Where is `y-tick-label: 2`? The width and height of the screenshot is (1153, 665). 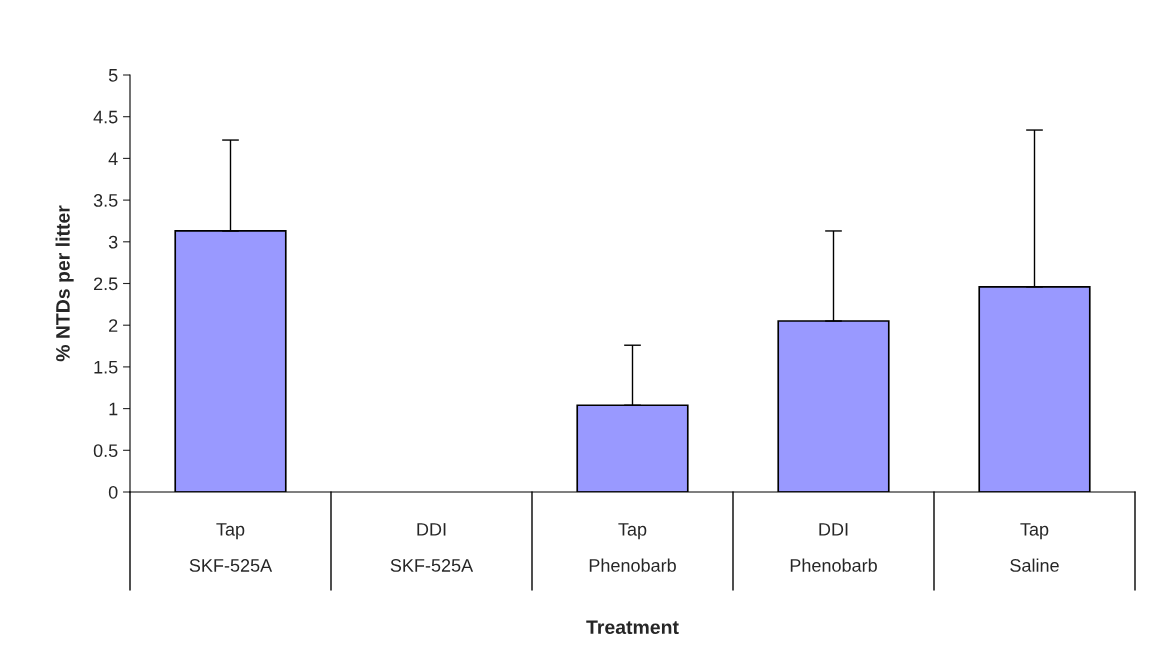 y-tick-label: 2 is located at coordinates (113, 325).